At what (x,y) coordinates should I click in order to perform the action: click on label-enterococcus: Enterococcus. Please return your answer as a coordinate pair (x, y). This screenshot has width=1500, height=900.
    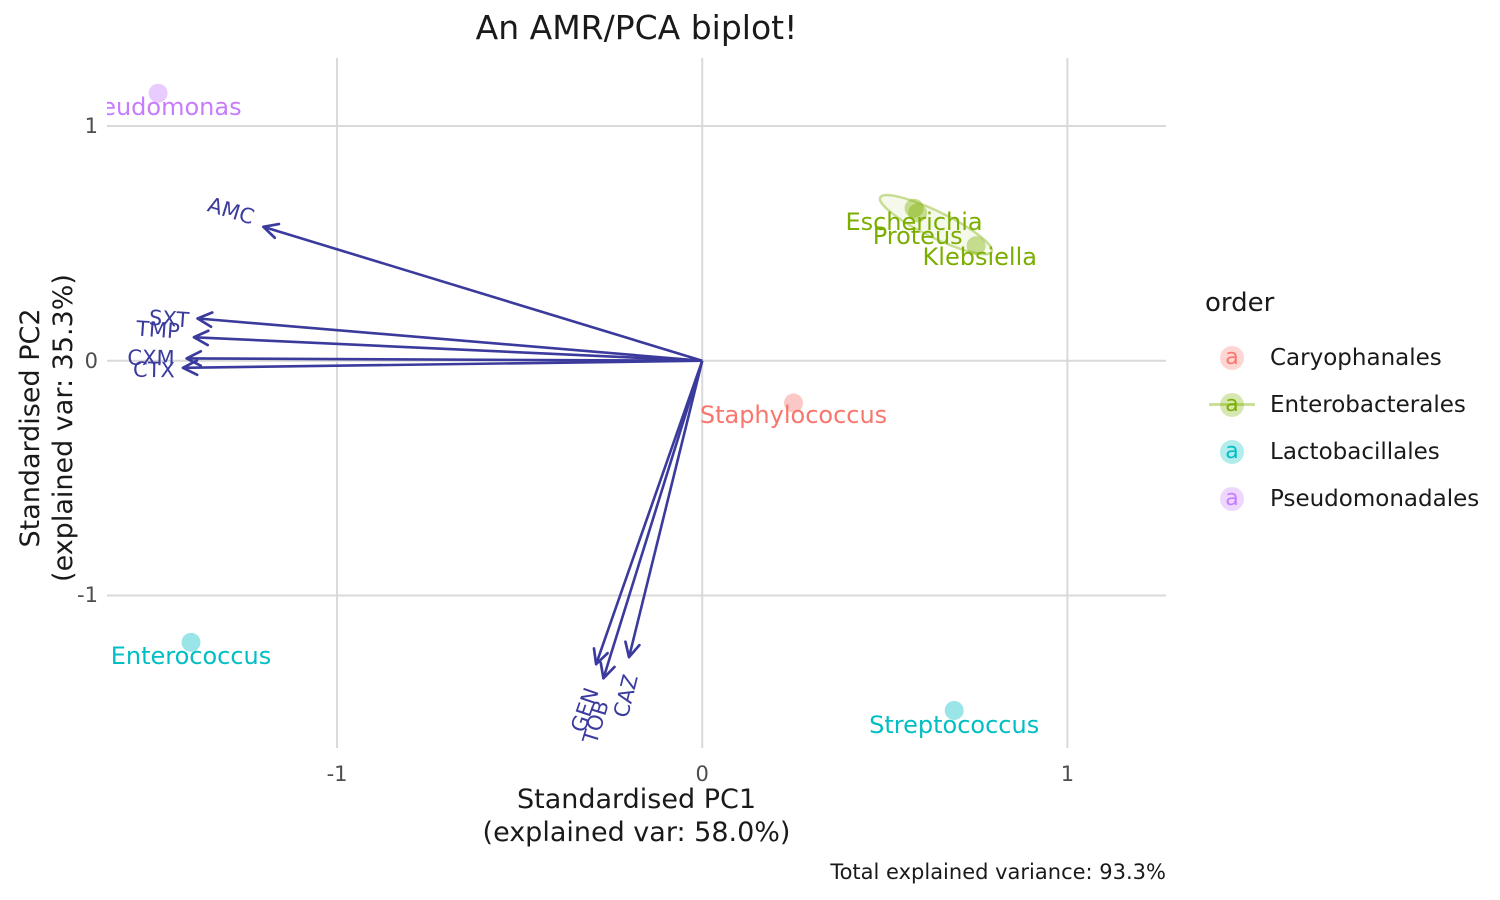
    Looking at the image, I should click on (191, 656).